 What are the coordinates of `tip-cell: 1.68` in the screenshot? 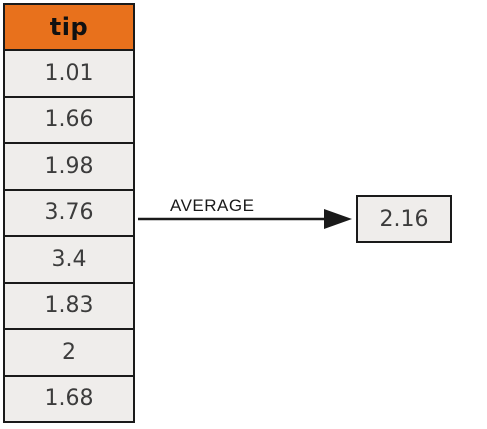 It's located at (69, 399).